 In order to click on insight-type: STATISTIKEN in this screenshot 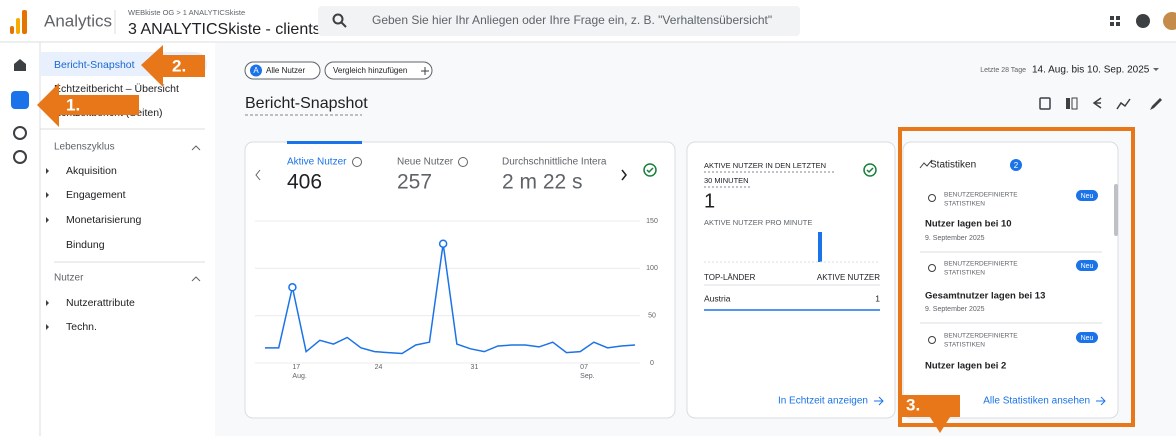, I will do `click(964, 204)`.